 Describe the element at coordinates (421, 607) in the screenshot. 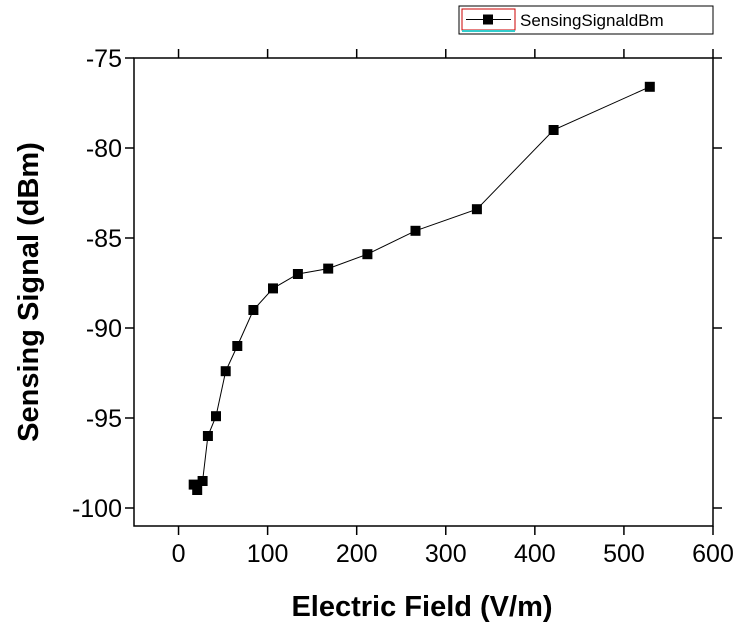

I see `x-axis-title: Electric Field (V/m)` at that location.